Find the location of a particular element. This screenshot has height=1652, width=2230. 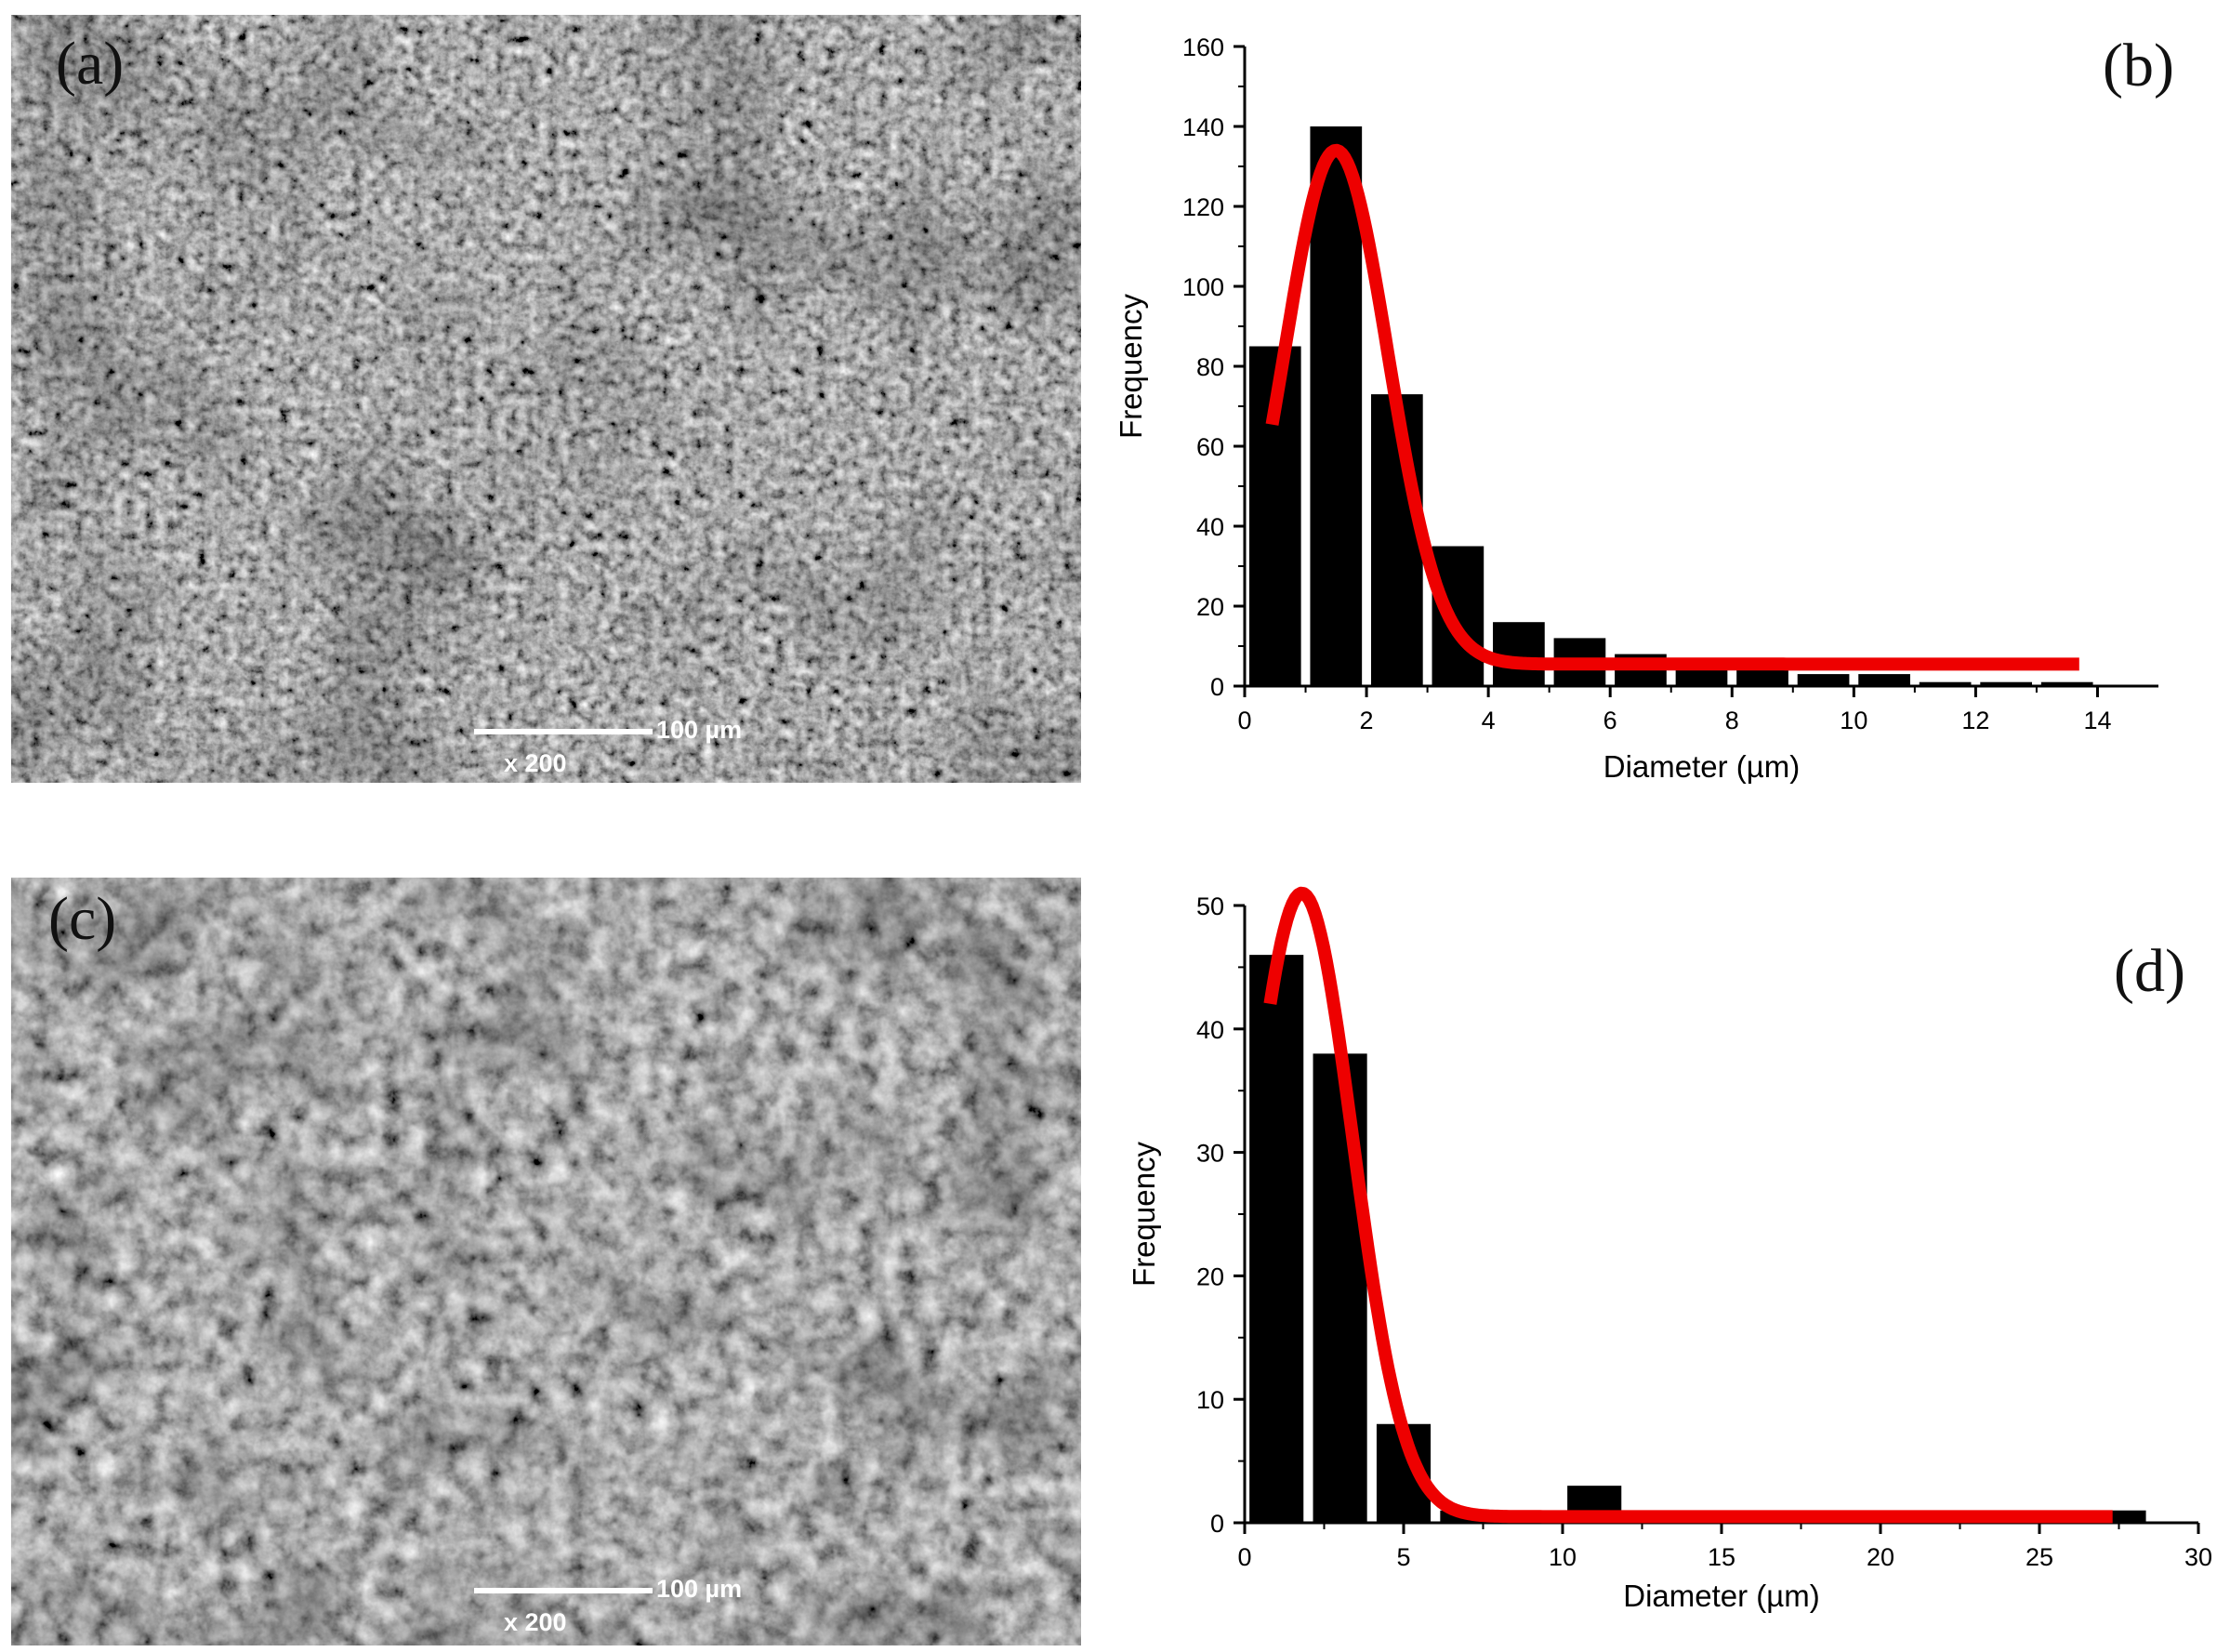

x-tick-label-b: 4 is located at coordinates (1489, 720).